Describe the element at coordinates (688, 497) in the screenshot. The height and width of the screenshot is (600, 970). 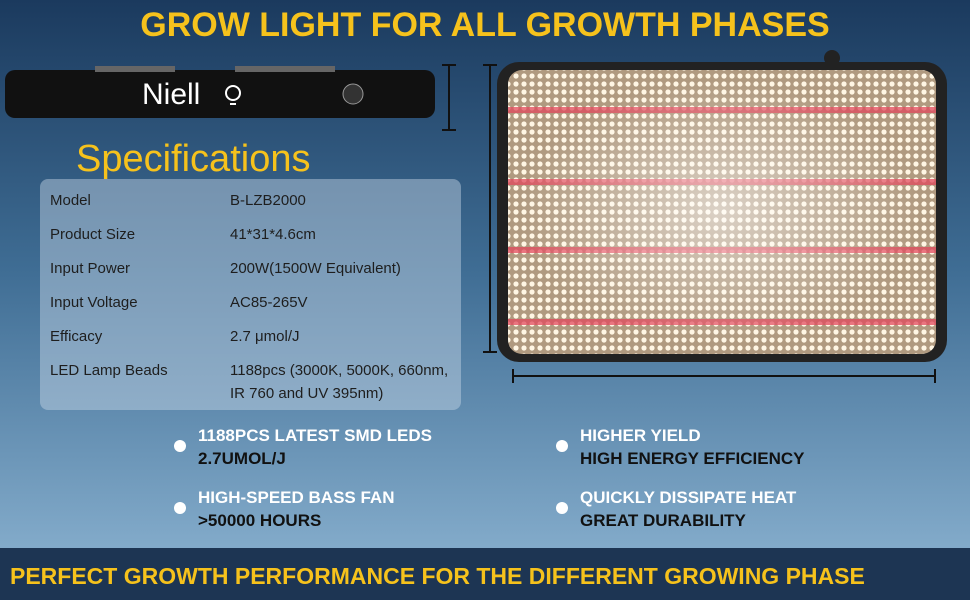
I see `feature-line: QUICKLY DISSIPATE HEAT` at that location.